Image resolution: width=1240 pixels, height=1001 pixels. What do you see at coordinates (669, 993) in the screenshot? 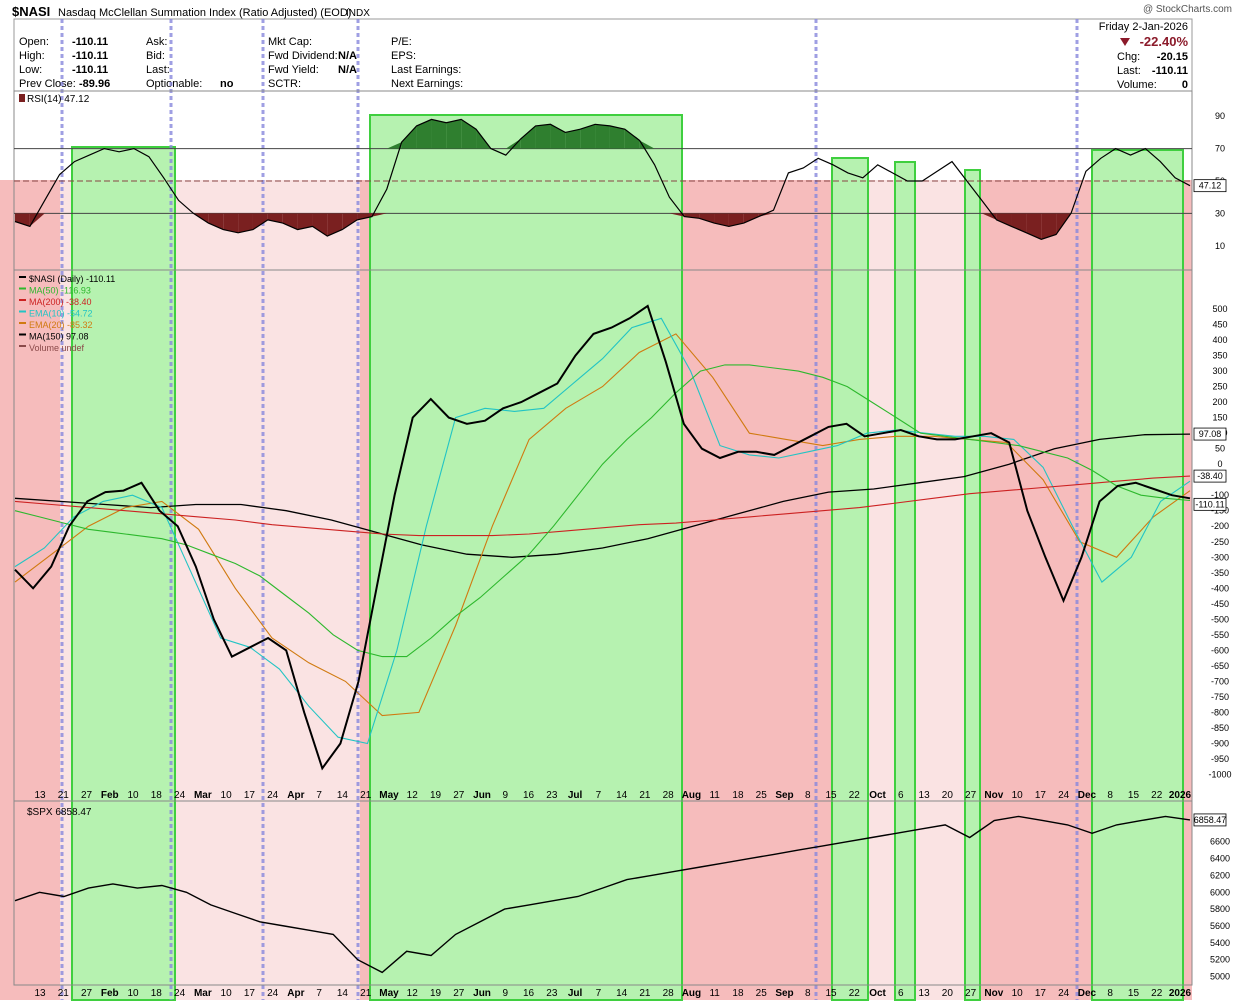
I see `spx-x-tick: 28` at bounding box center [669, 993].